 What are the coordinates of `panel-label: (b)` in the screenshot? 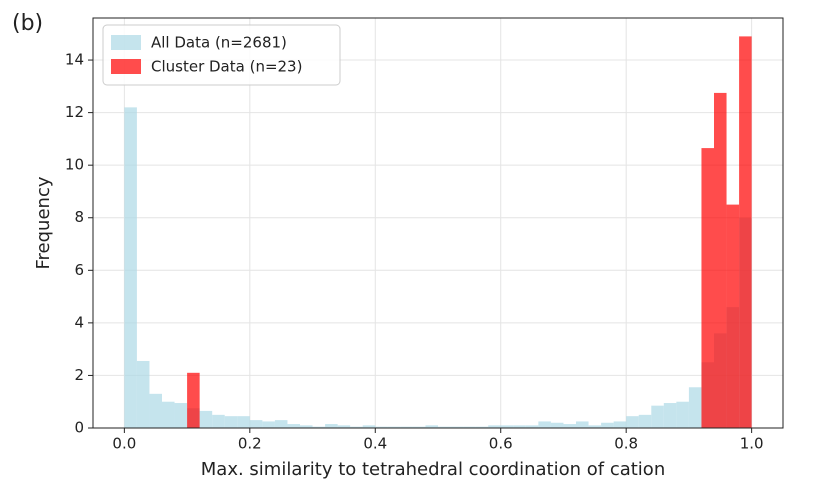 It's located at (27, 23).